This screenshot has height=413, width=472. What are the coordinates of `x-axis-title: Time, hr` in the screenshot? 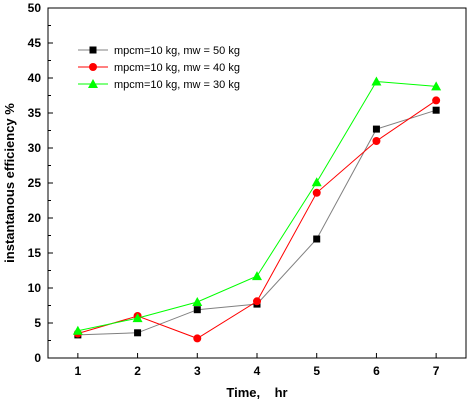 It's located at (256, 392).